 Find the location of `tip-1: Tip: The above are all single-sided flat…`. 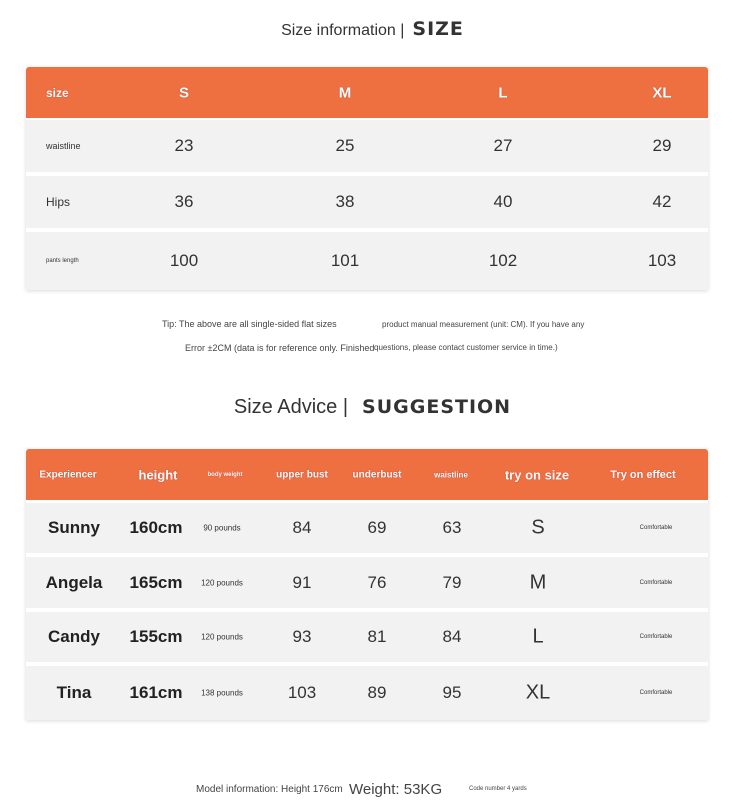

tip-1: Tip: The above are all single-sided flat… is located at coordinates (249, 324).